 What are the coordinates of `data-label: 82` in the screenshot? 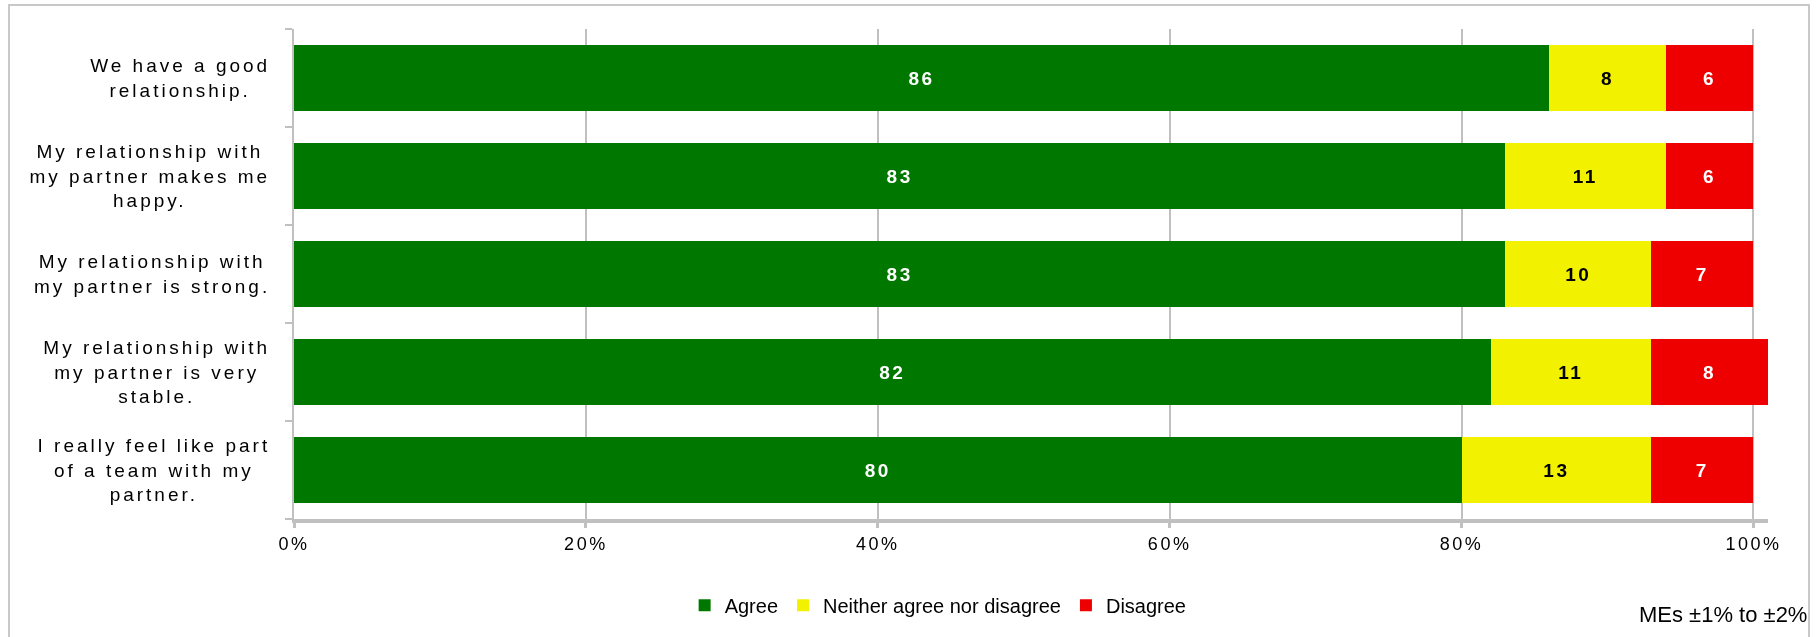 It's located at (892, 372).